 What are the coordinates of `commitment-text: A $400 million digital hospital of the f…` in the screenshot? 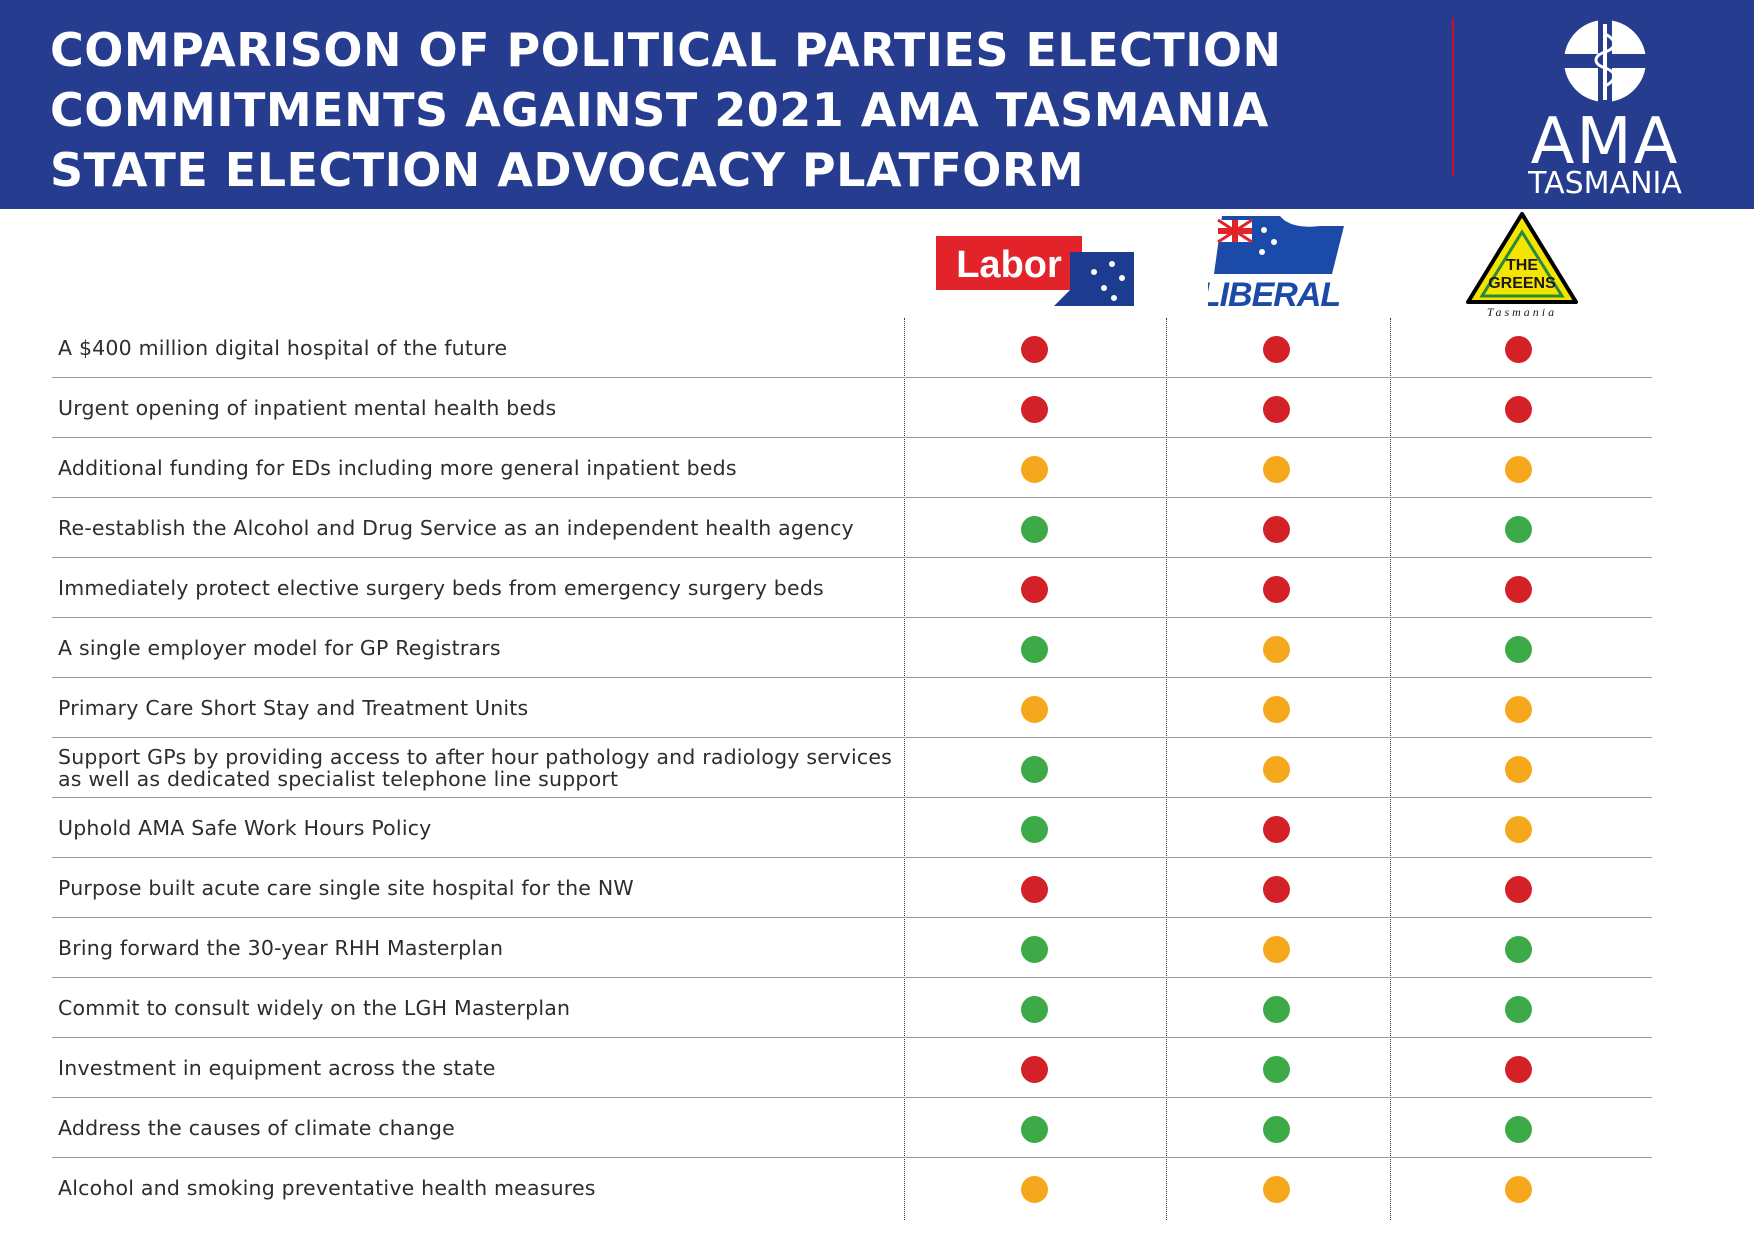 It's located at (283, 347).